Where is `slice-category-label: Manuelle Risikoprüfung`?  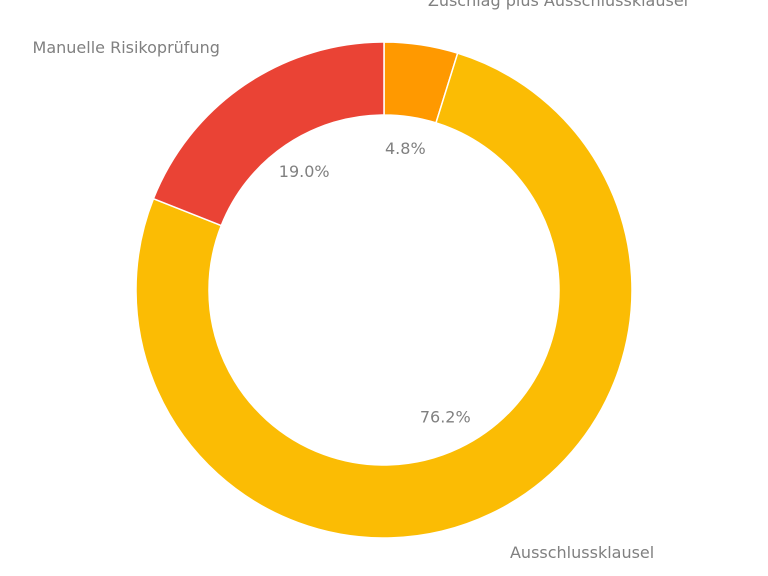 slice-category-label: Manuelle Risikoprüfung is located at coordinates (126, 47).